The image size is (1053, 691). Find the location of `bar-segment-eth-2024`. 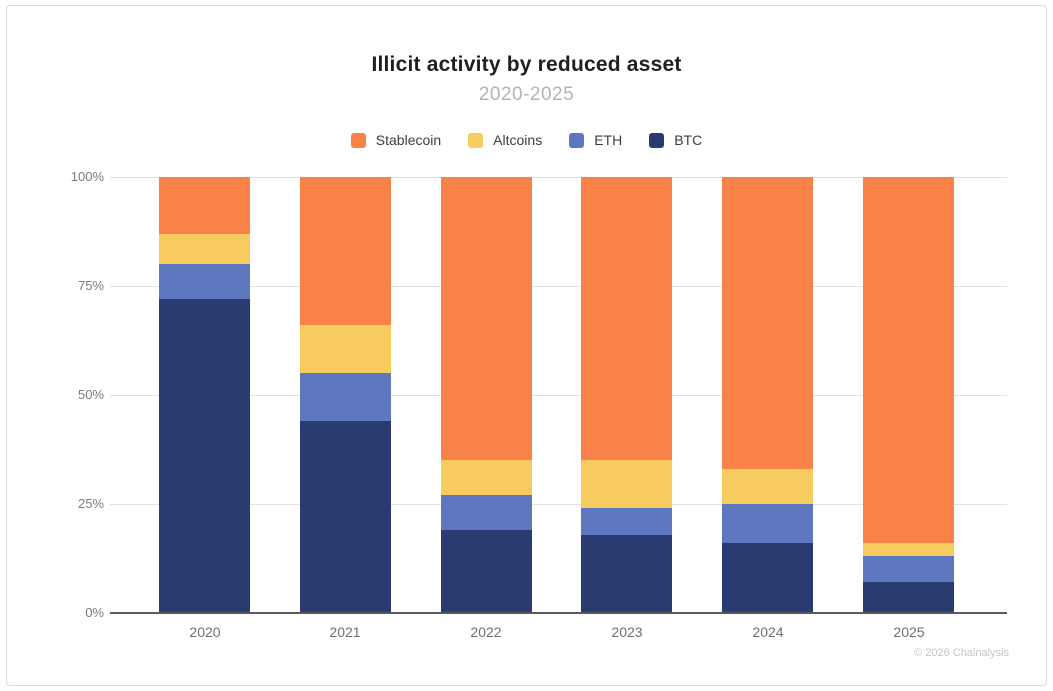

bar-segment-eth-2024 is located at coordinates (767, 524).